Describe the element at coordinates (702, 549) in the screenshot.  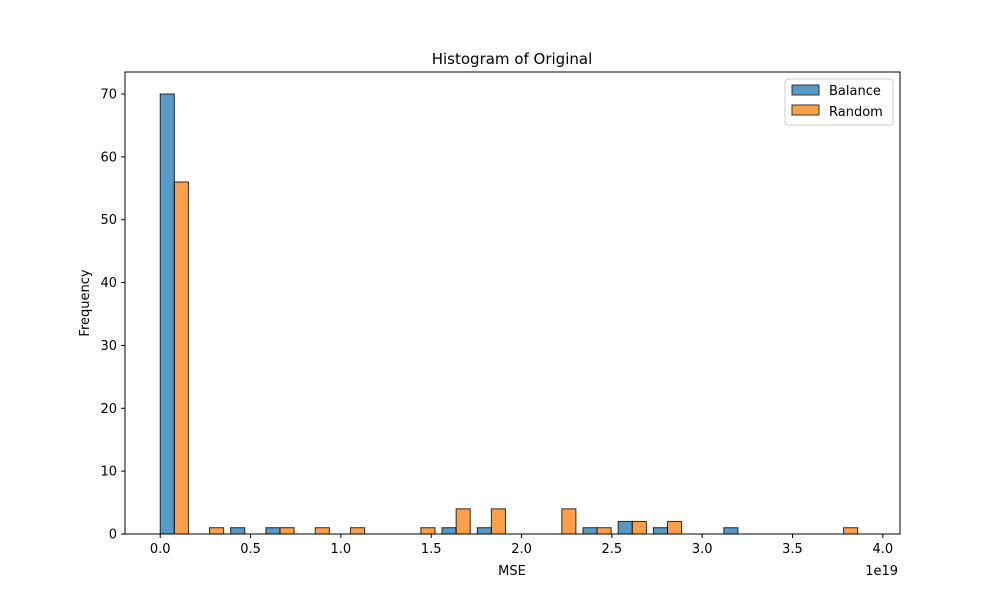
I see `x-tick-label: 3.0` at that location.